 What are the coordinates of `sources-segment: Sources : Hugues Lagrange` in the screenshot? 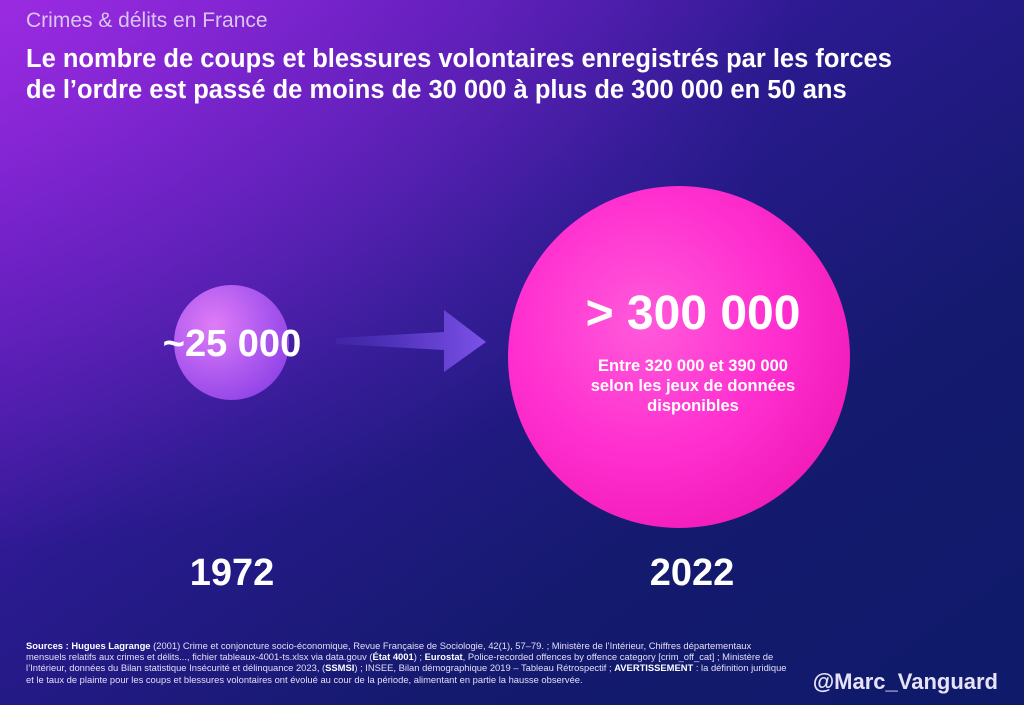 It's located at (88, 645).